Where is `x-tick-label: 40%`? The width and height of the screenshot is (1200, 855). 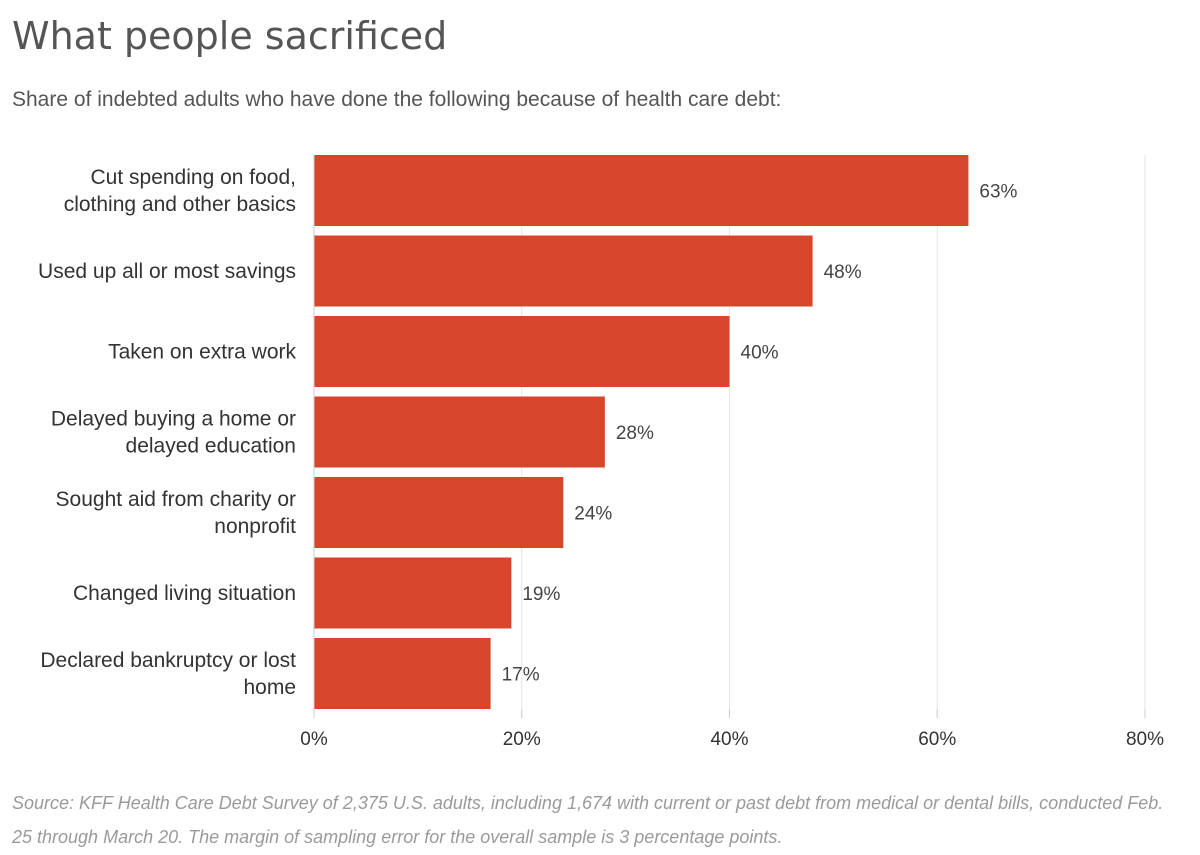 x-tick-label: 40% is located at coordinates (729, 739).